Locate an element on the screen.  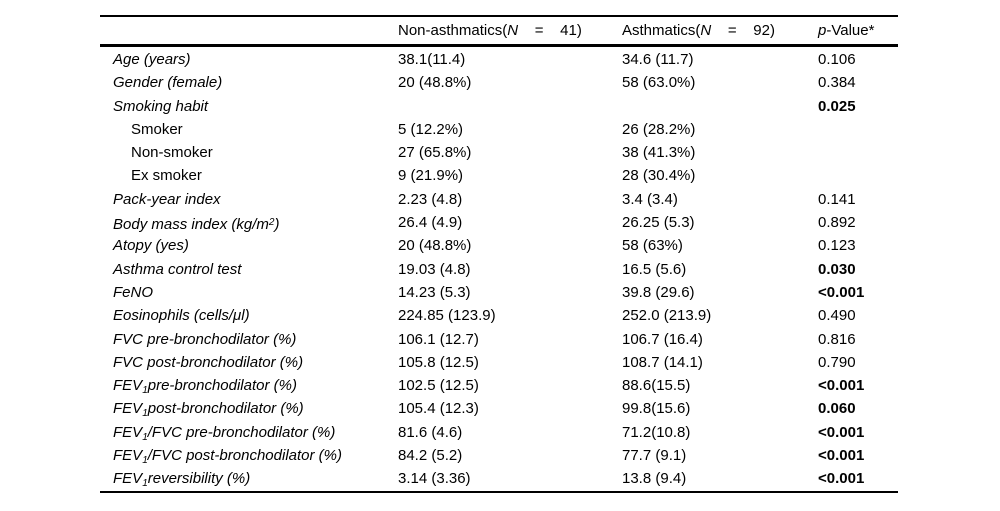
row-label: Ex smoker is located at coordinates (499, 175).